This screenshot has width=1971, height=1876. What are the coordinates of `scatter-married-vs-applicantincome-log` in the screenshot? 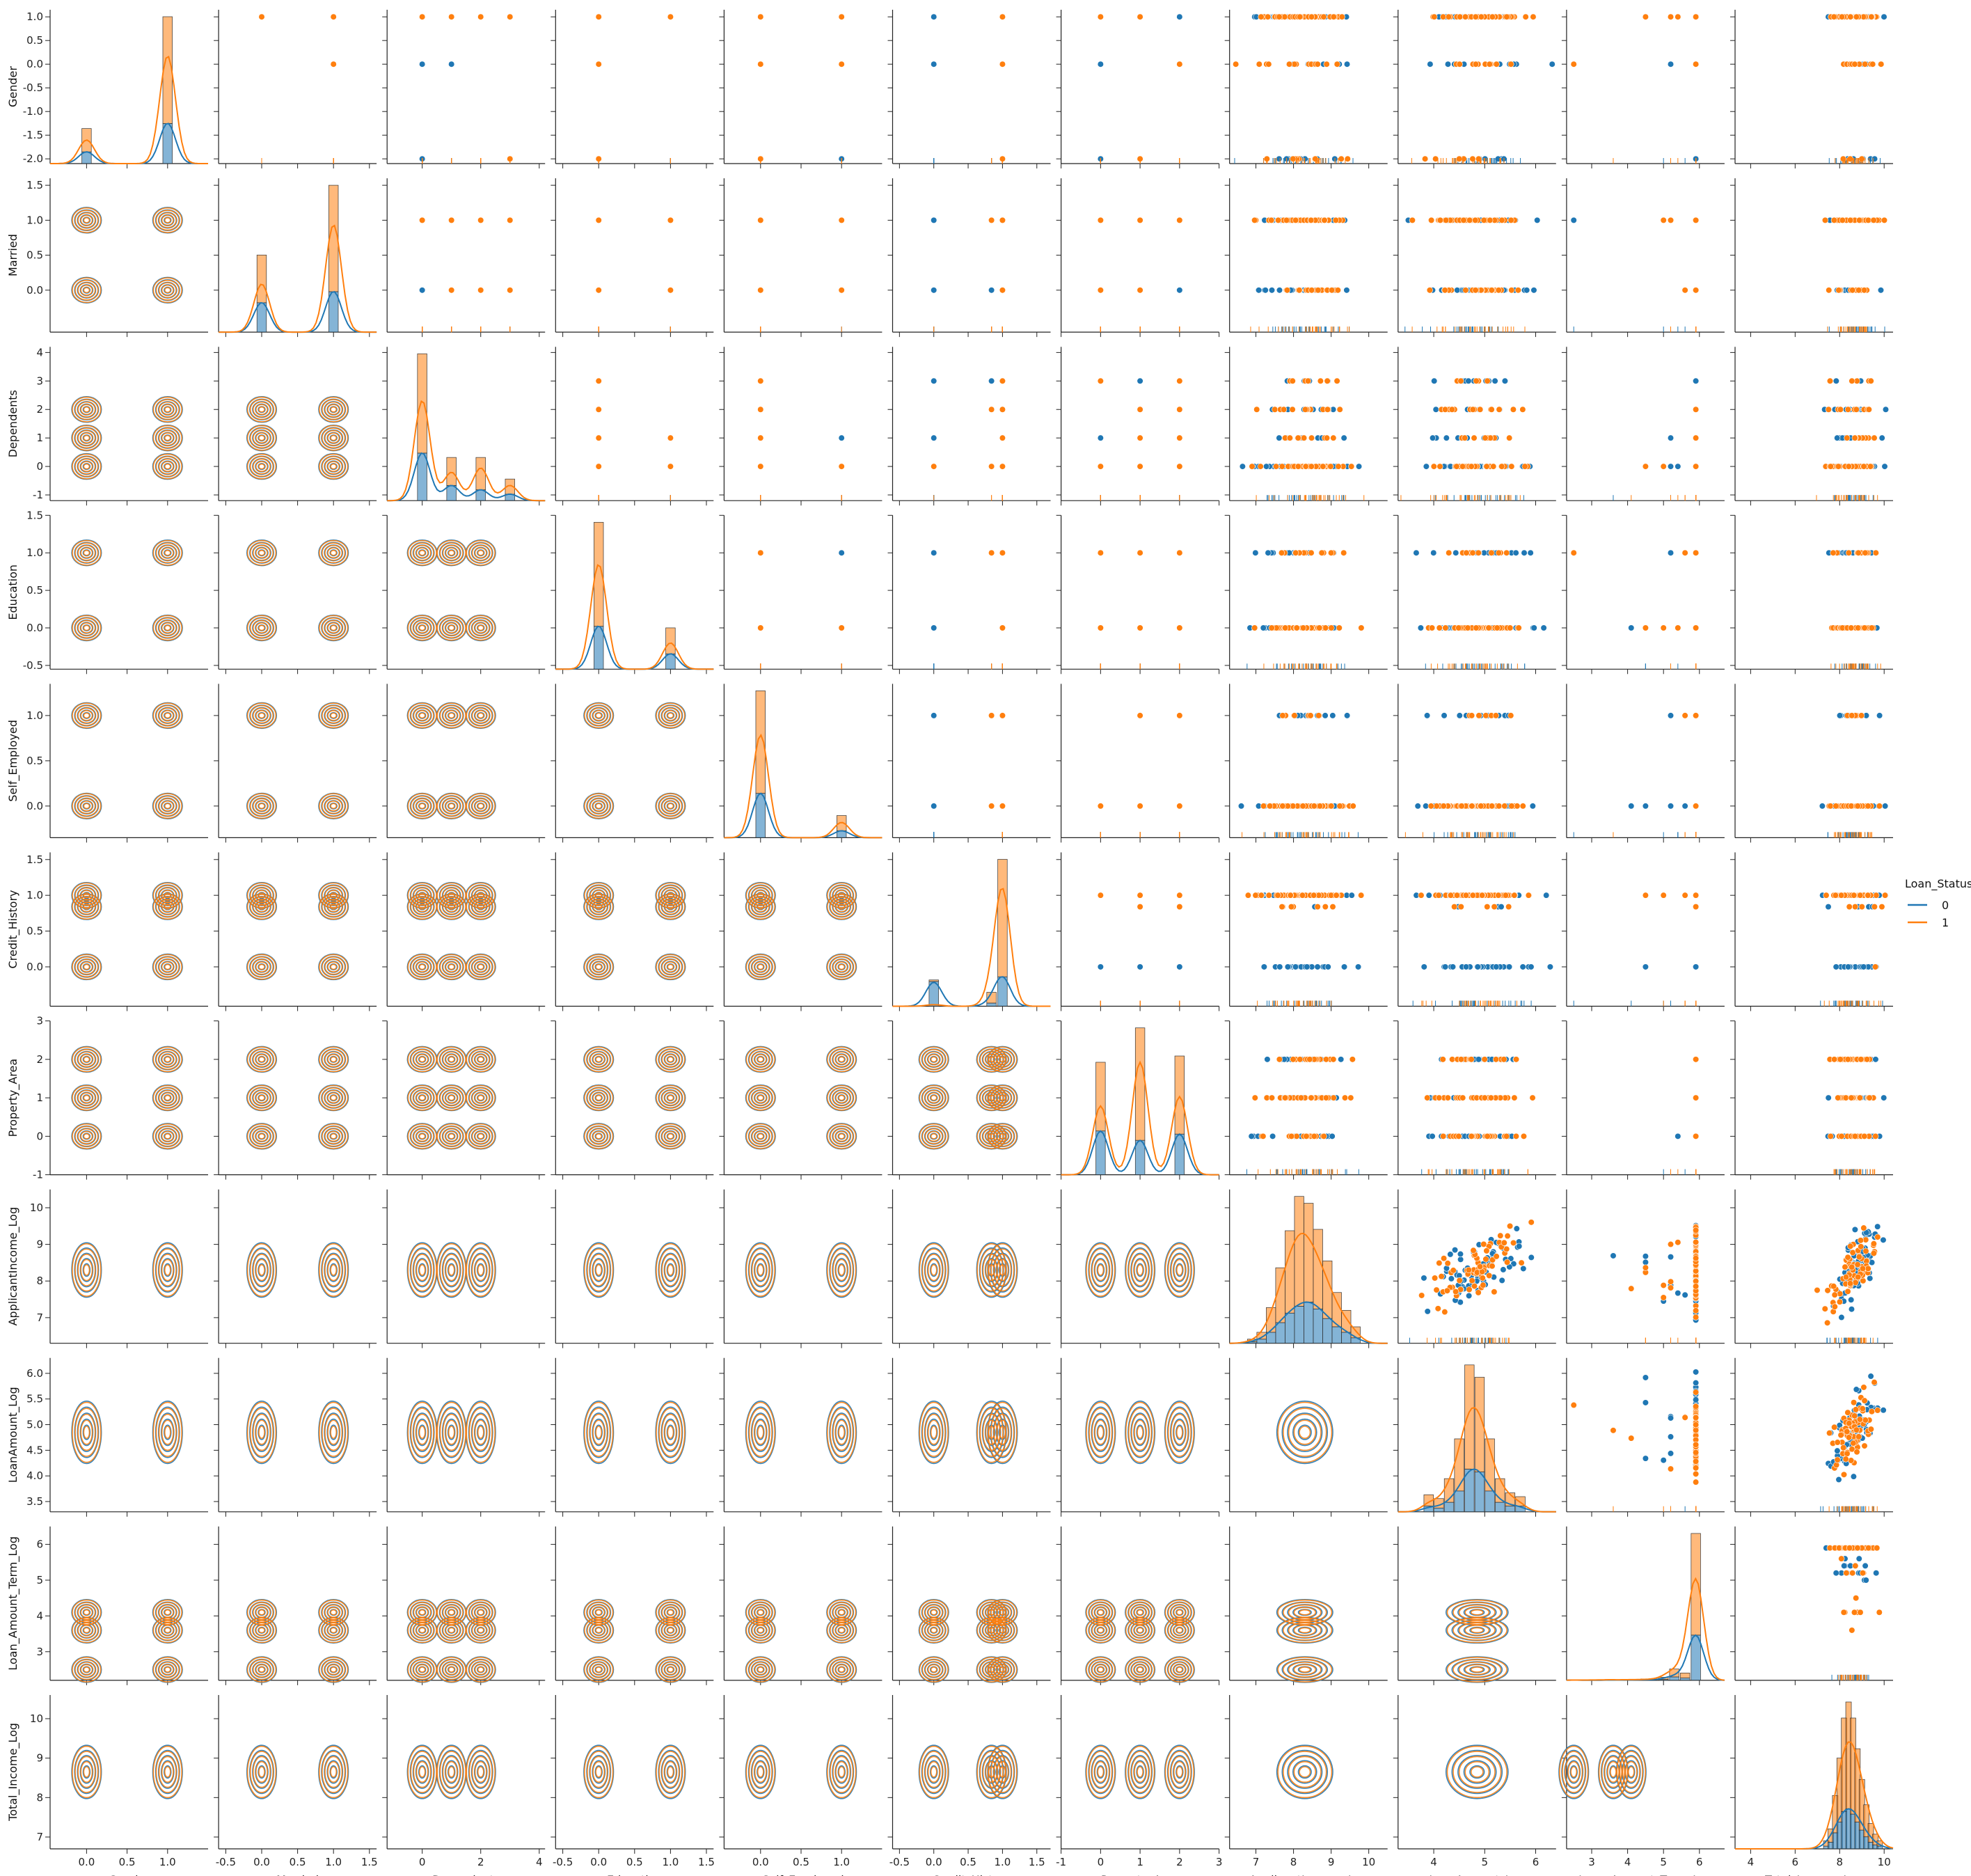 It's located at (1300, 274).